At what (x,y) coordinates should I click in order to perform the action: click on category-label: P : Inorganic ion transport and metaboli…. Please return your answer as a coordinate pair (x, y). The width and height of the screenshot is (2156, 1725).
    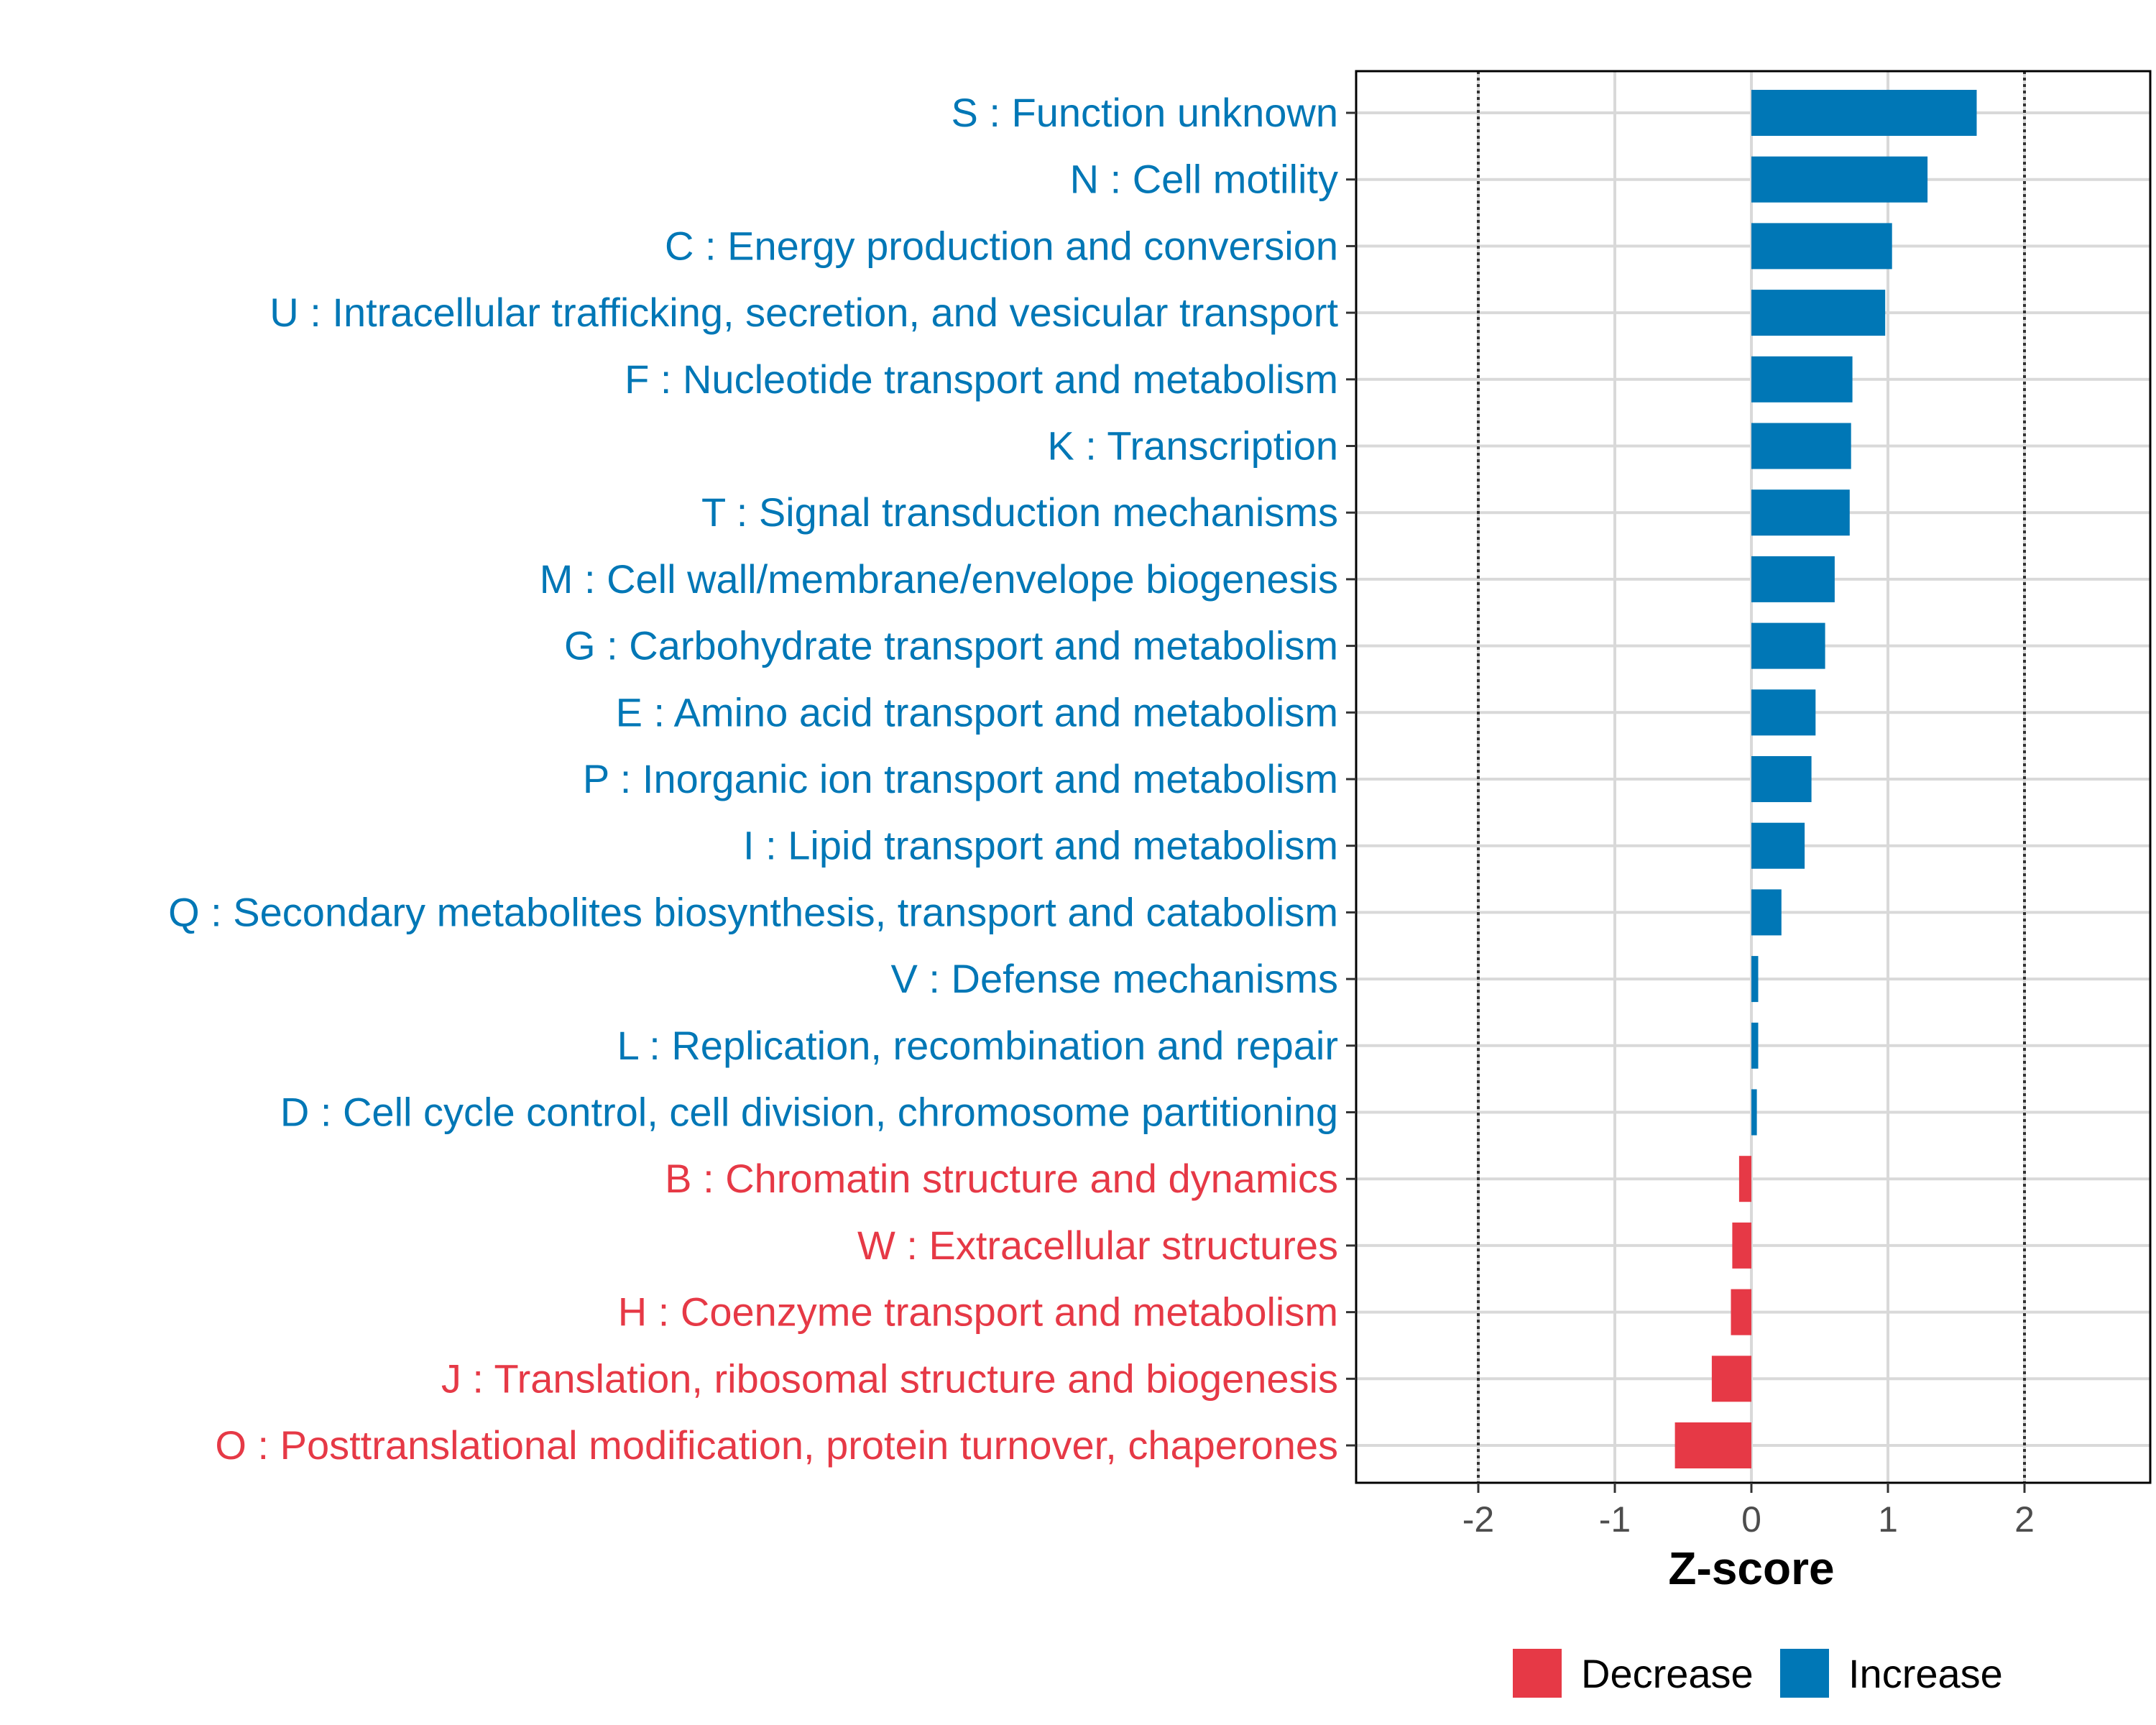
    Looking at the image, I should click on (961, 778).